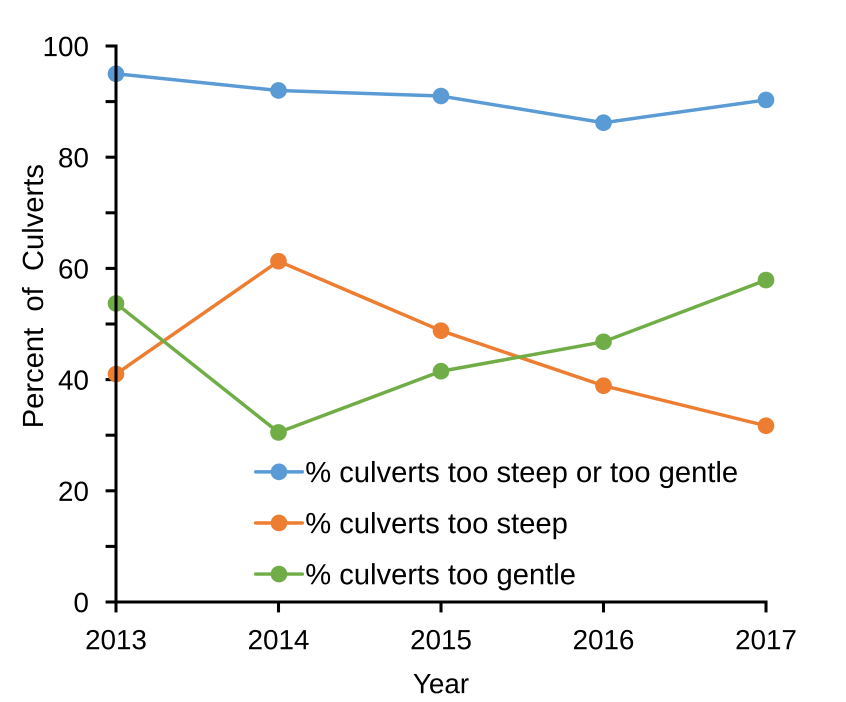 This screenshot has height=702, width=846. What do you see at coordinates (436, 526) in the screenshot?
I see `legend-label: % culverts too steep` at bounding box center [436, 526].